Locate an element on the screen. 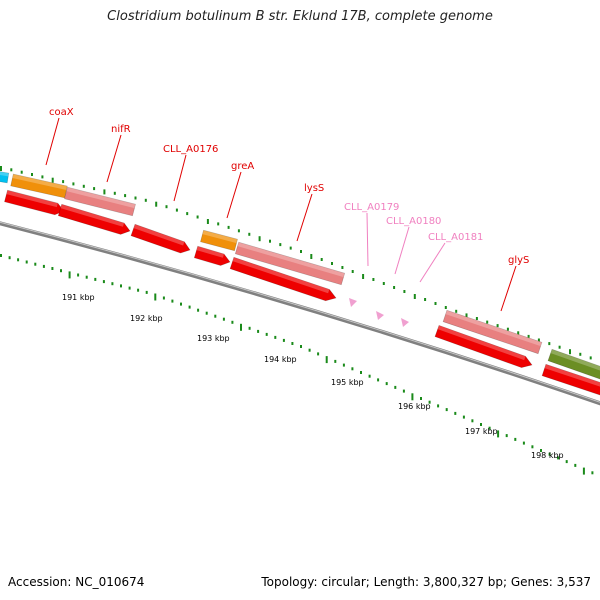  scale-label-198kbp: 198 kbp is located at coordinates (547, 455).